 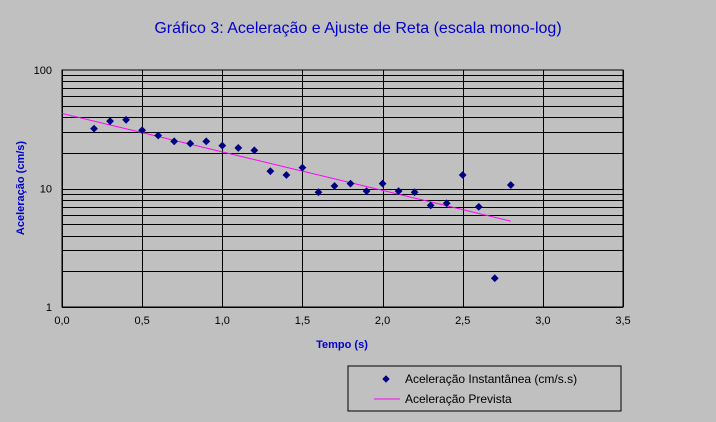 I want to click on y-tick-label: 1, so click(x=49, y=308).